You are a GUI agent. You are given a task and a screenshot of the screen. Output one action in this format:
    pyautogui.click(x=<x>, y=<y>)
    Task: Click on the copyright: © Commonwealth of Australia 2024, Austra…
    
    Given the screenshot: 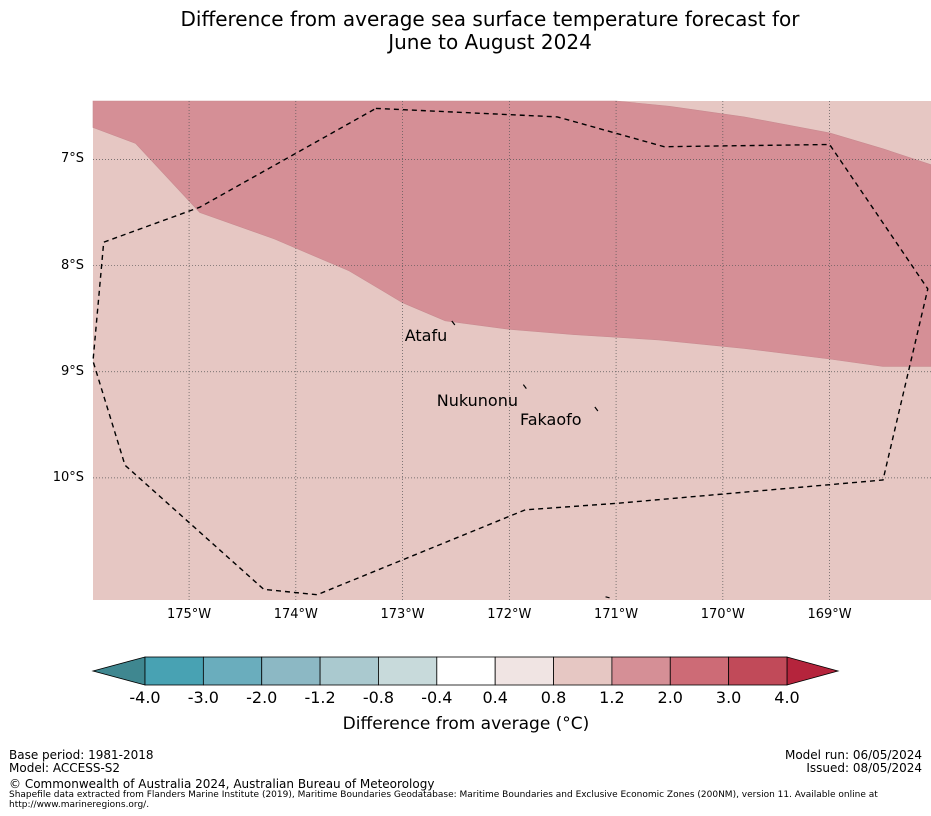 What is the action you would take?
    pyautogui.click(x=222, y=784)
    